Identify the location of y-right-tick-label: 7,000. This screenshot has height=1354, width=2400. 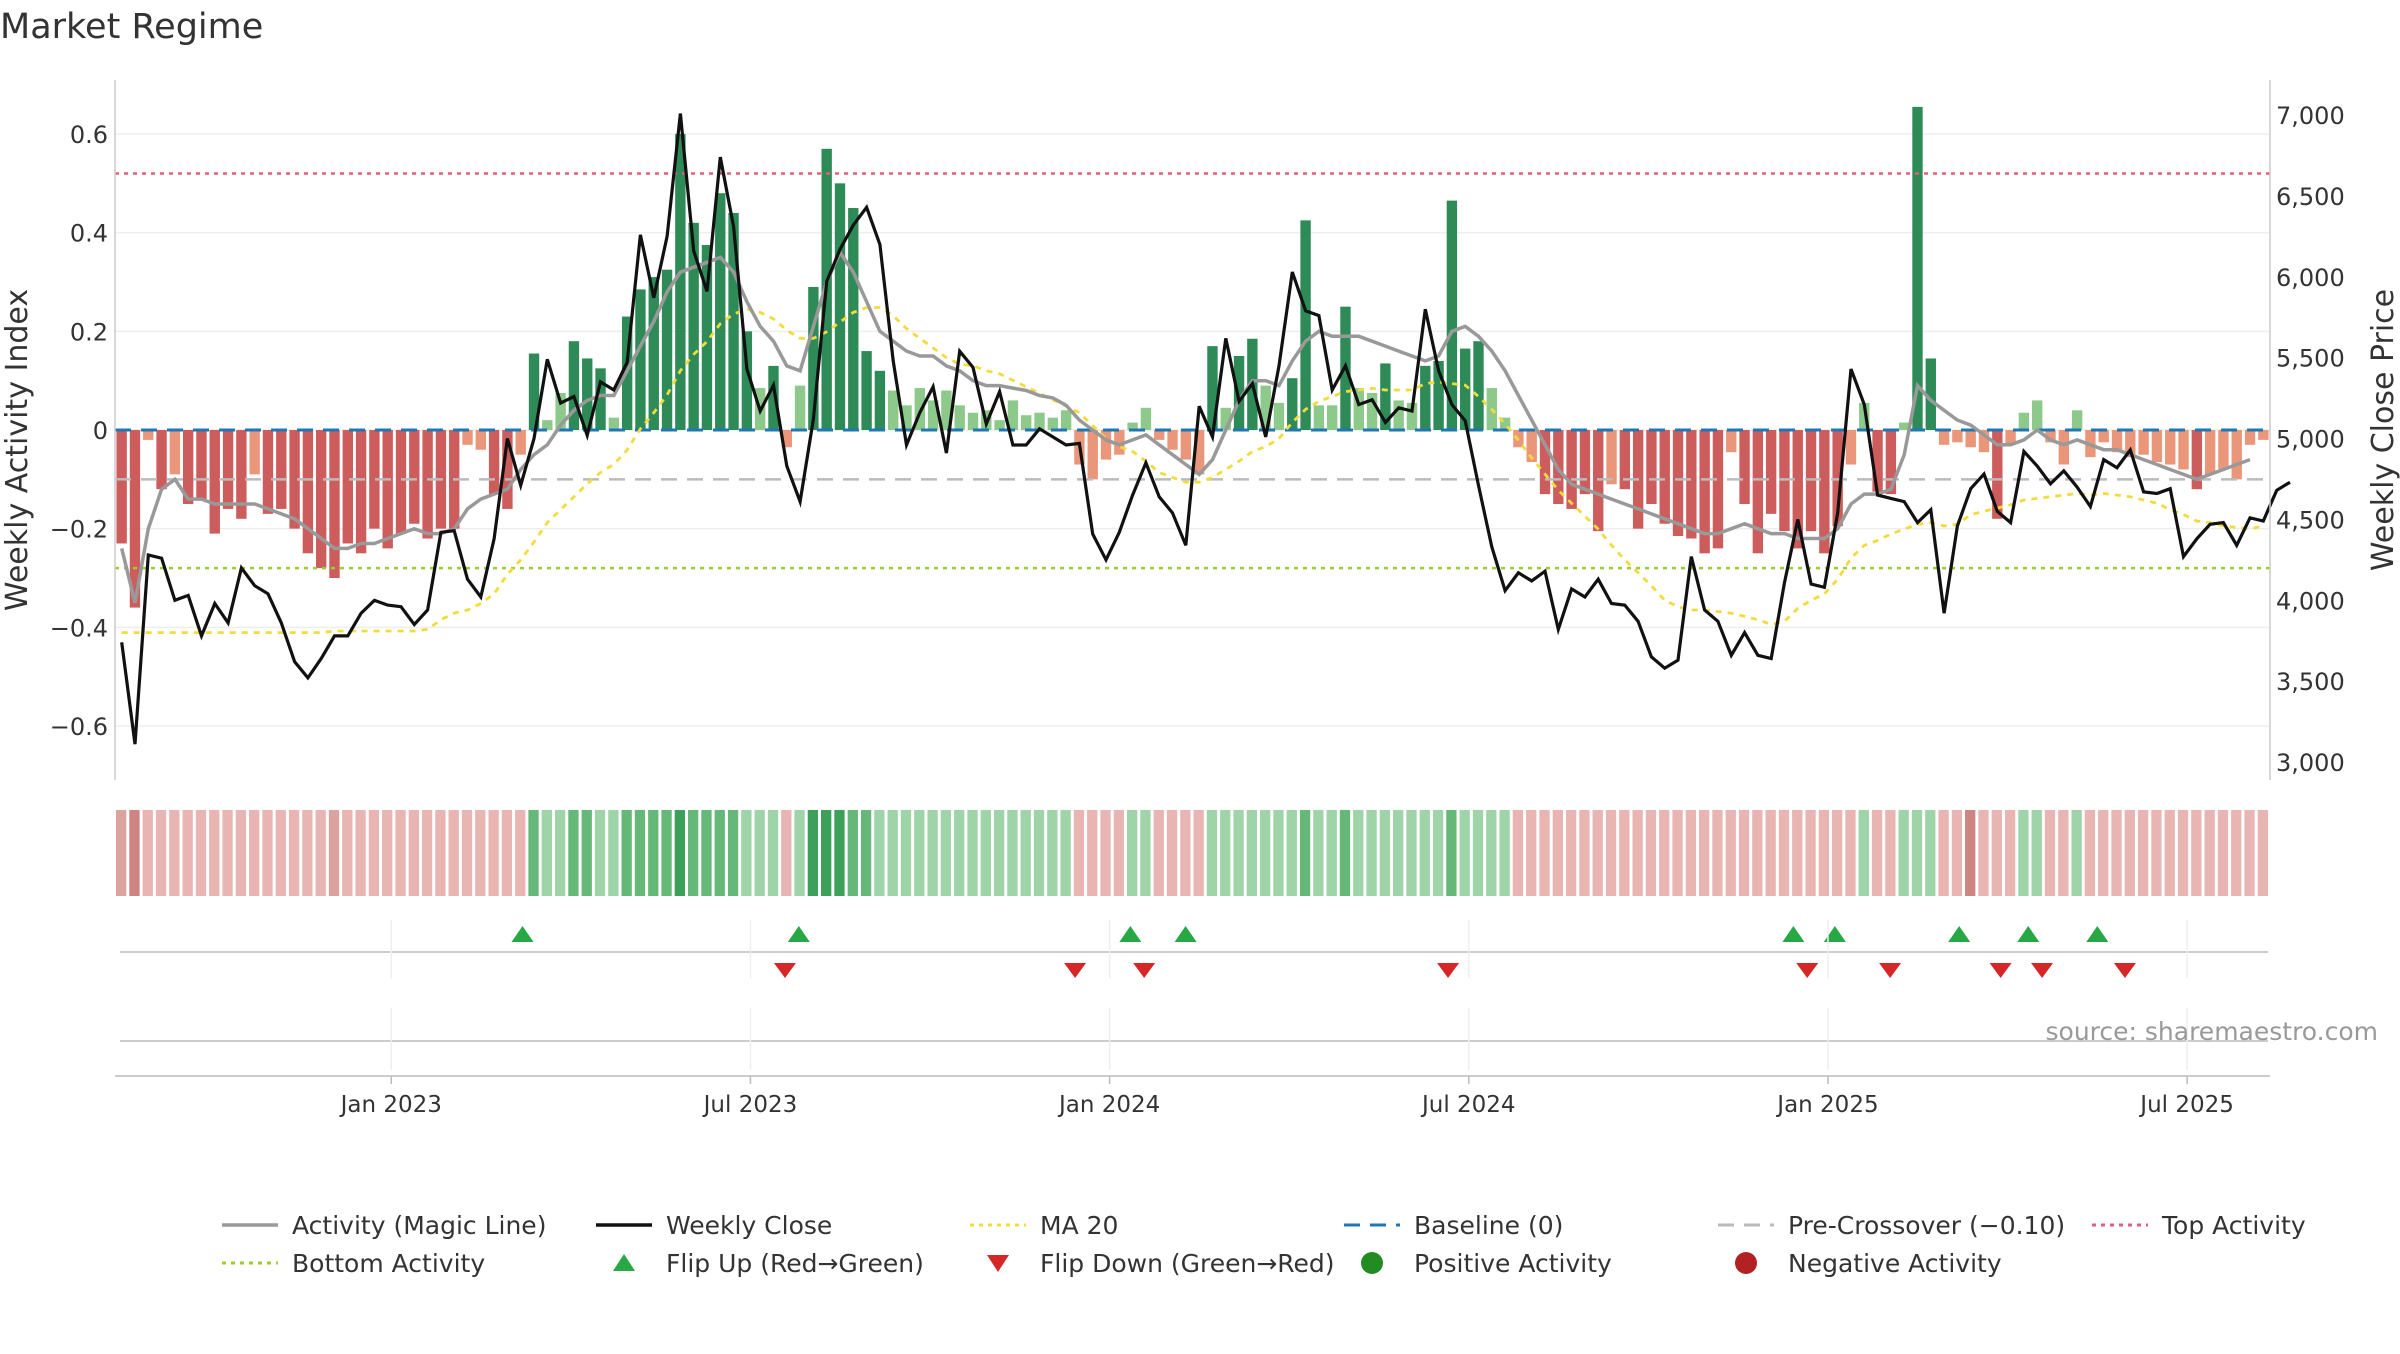
(2310, 116).